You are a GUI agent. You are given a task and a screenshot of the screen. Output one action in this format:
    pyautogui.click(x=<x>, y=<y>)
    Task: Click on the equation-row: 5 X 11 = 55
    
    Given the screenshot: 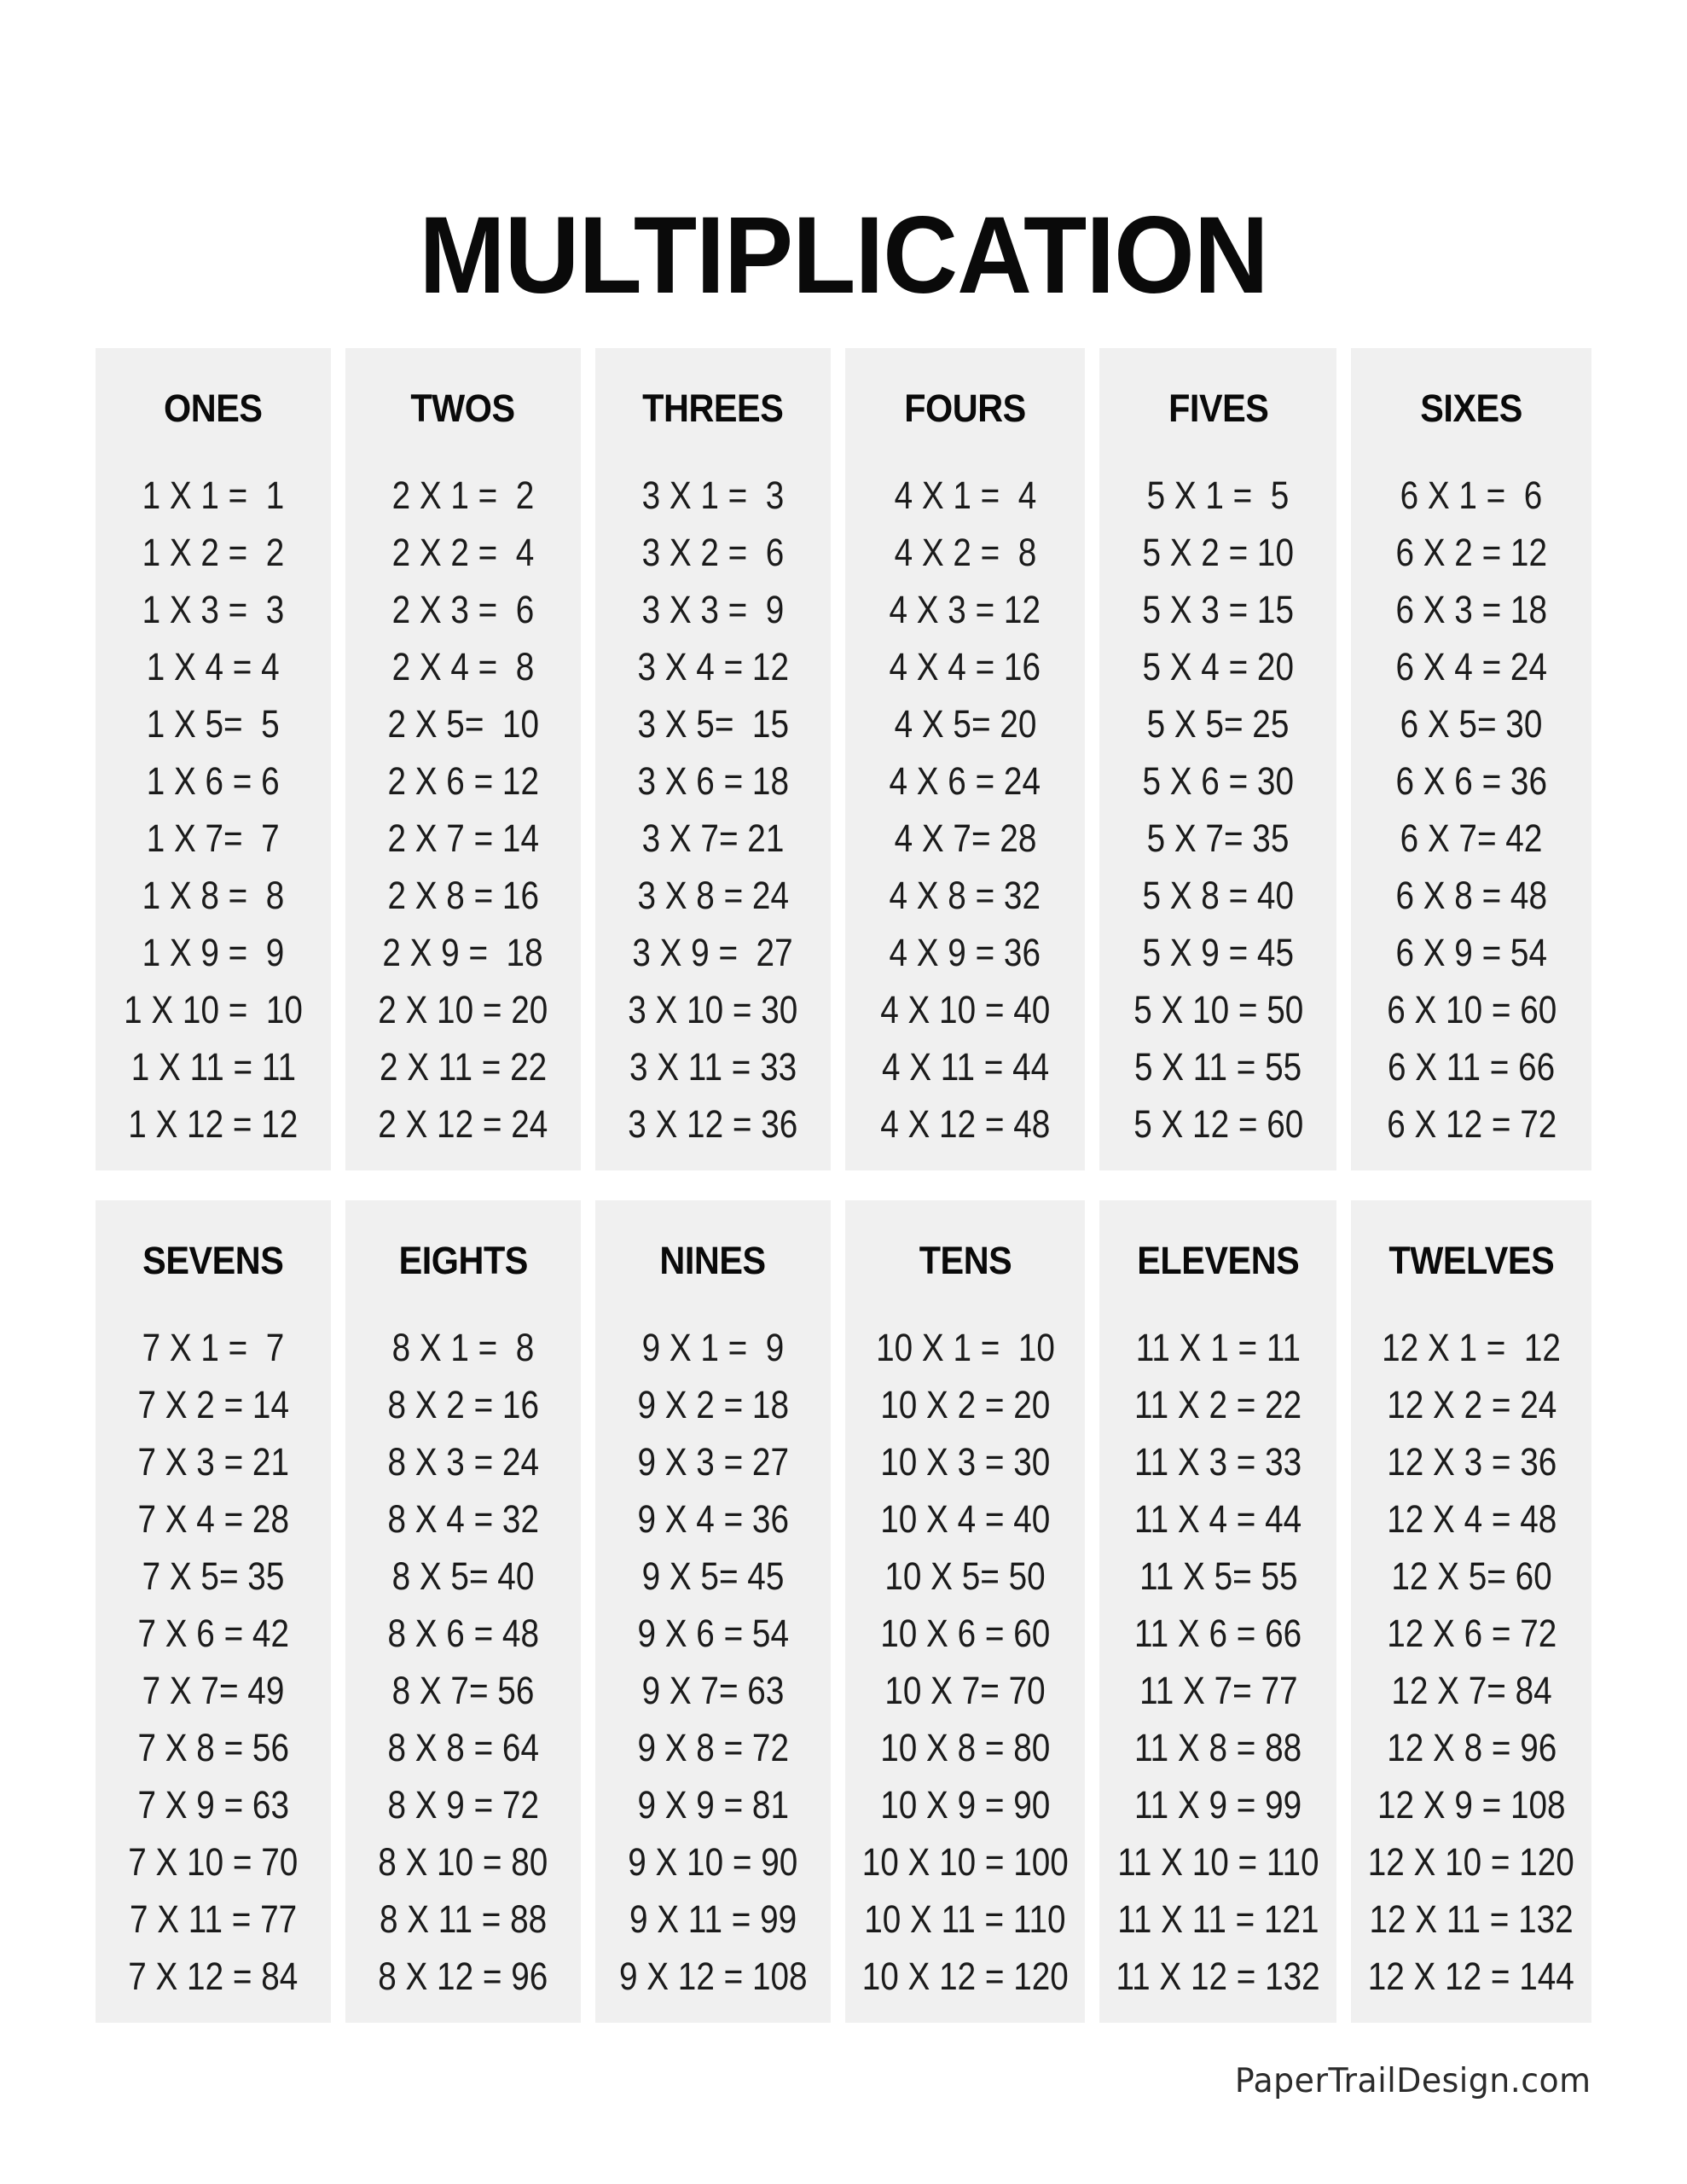 What is the action you would take?
    pyautogui.click(x=1218, y=1067)
    